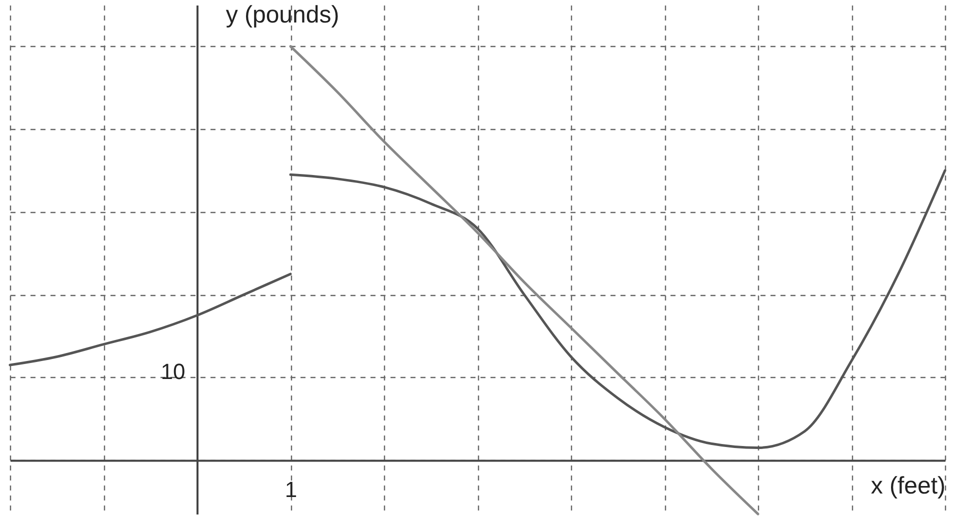 This screenshot has height=516, width=953. Describe the element at coordinates (291, 489) in the screenshot. I see `annotation: 1` at that location.